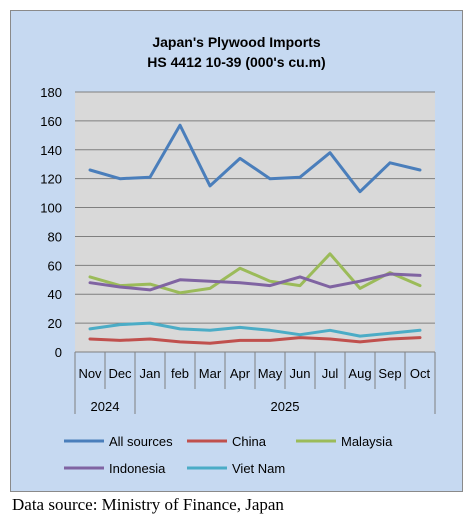 This screenshot has height=521, width=475. I want to click on series-line-all-sources, so click(255, 158).